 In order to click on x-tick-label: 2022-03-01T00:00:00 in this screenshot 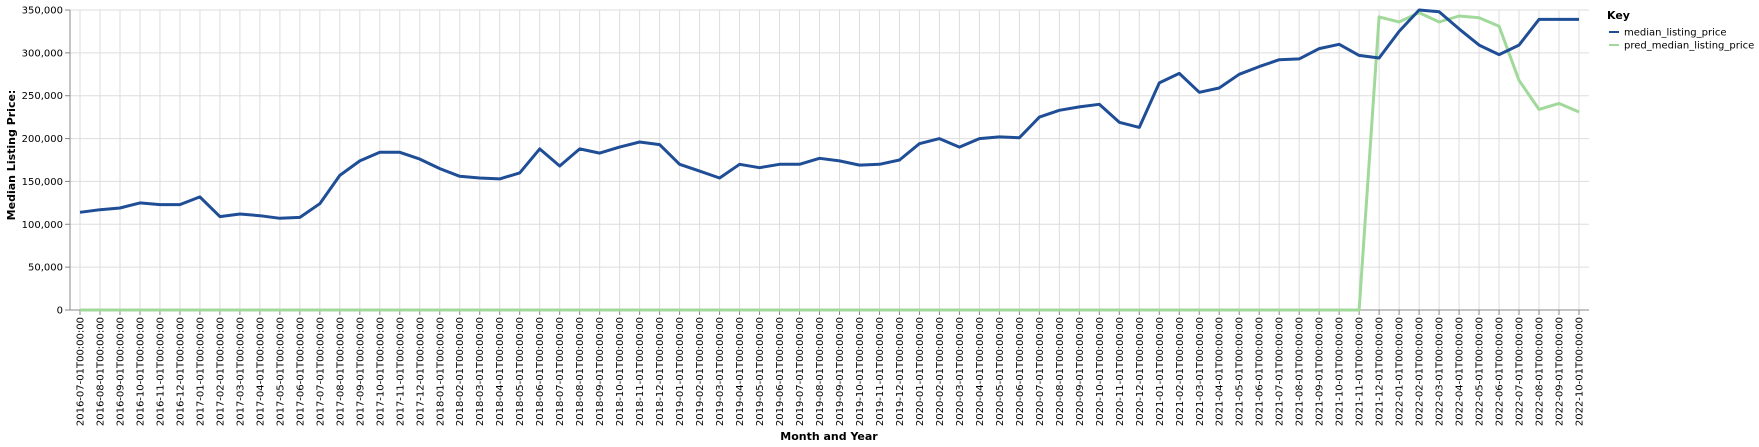, I will do `click(1440, 371)`.